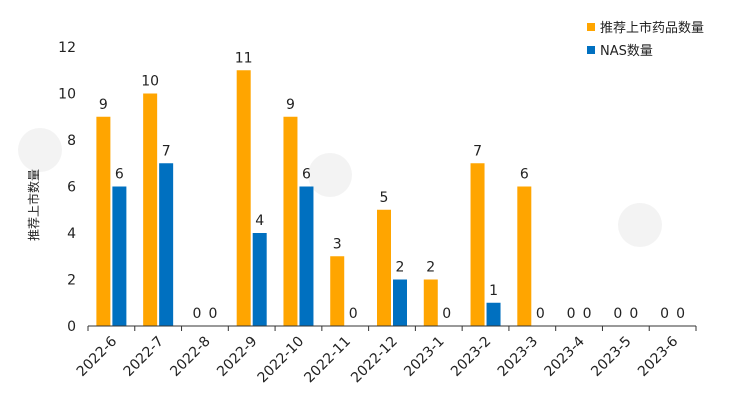 The width and height of the screenshot is (730, 405). What do you see at coordinates (67, 95) in the screenshot?
I see `y-tick-label: 10` at bounding box center [67, 95].